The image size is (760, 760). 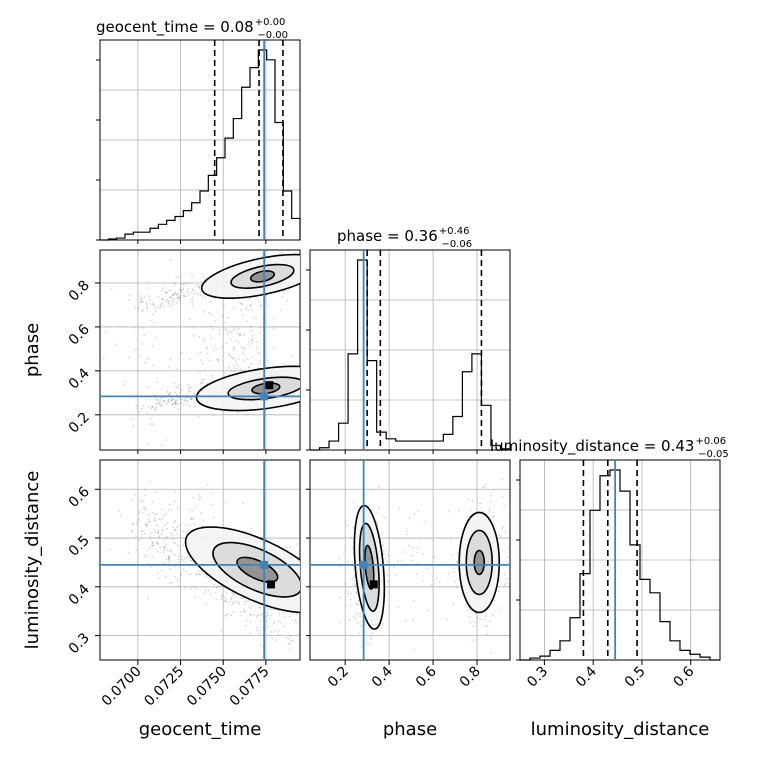 I want to click on panel-frame, so click(x=200, y=350).